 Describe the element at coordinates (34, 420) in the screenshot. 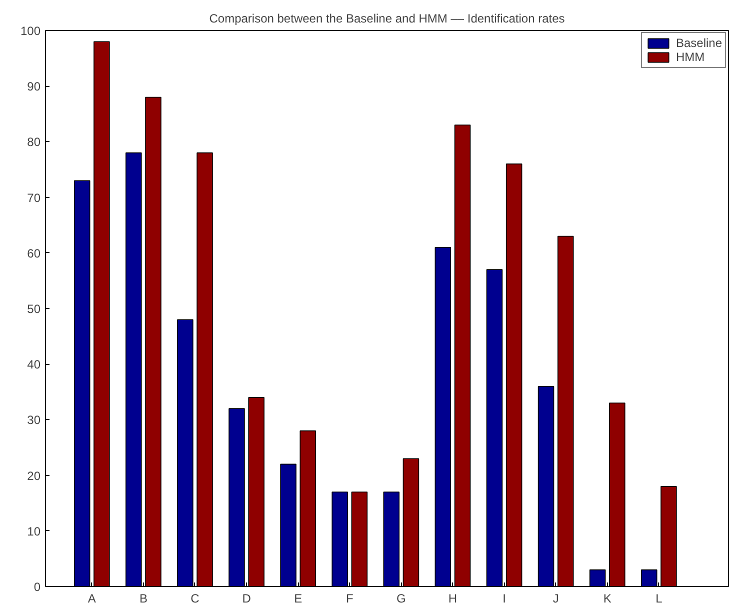

I see `y-tick-label: 30` at that location.